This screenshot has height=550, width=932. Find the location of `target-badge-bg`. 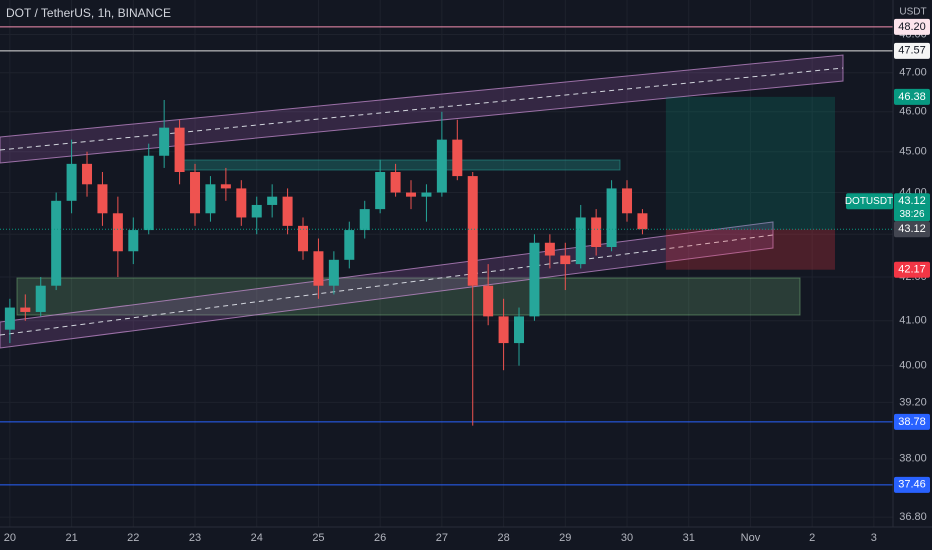

target-badge-bg is located at coordinates (912, 96).